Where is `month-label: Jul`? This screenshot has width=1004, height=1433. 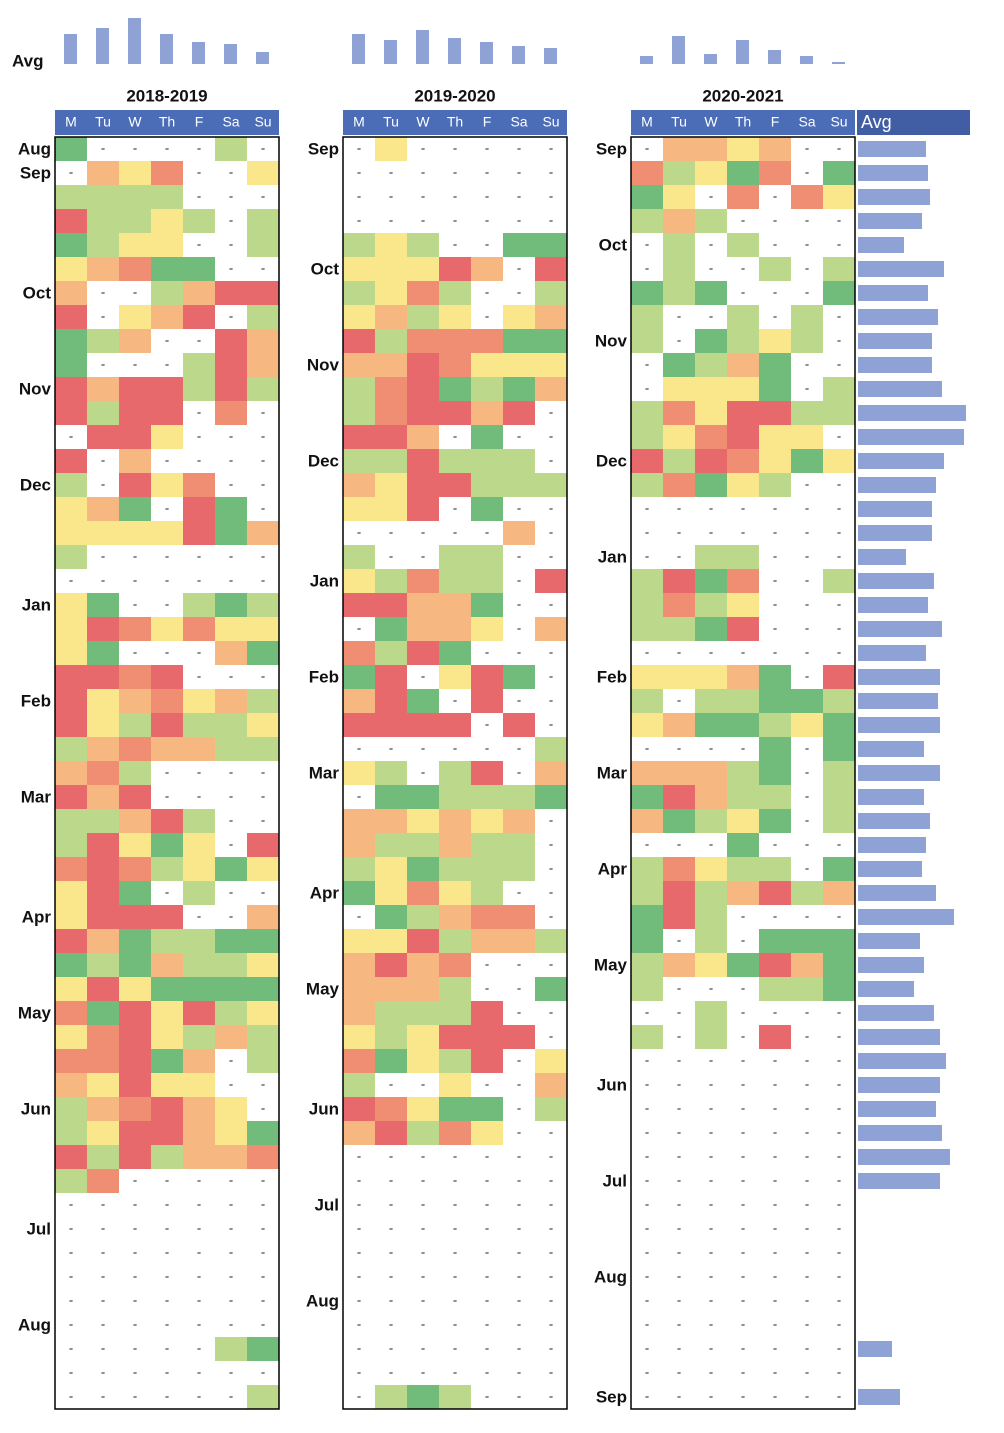
month-label: Jul is located at coordinates (614, 1180).